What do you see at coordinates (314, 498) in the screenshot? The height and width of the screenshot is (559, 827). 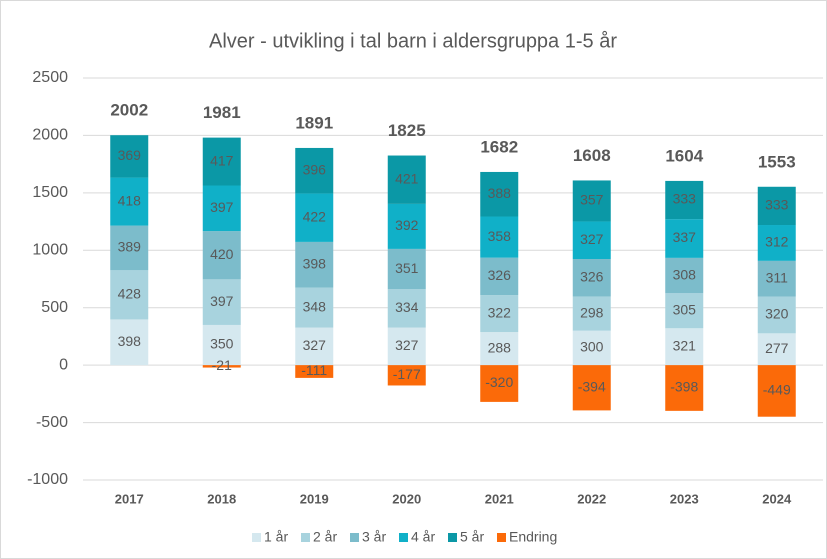 I see `x-tick-label: 2019` at bounding box center [314, 498].